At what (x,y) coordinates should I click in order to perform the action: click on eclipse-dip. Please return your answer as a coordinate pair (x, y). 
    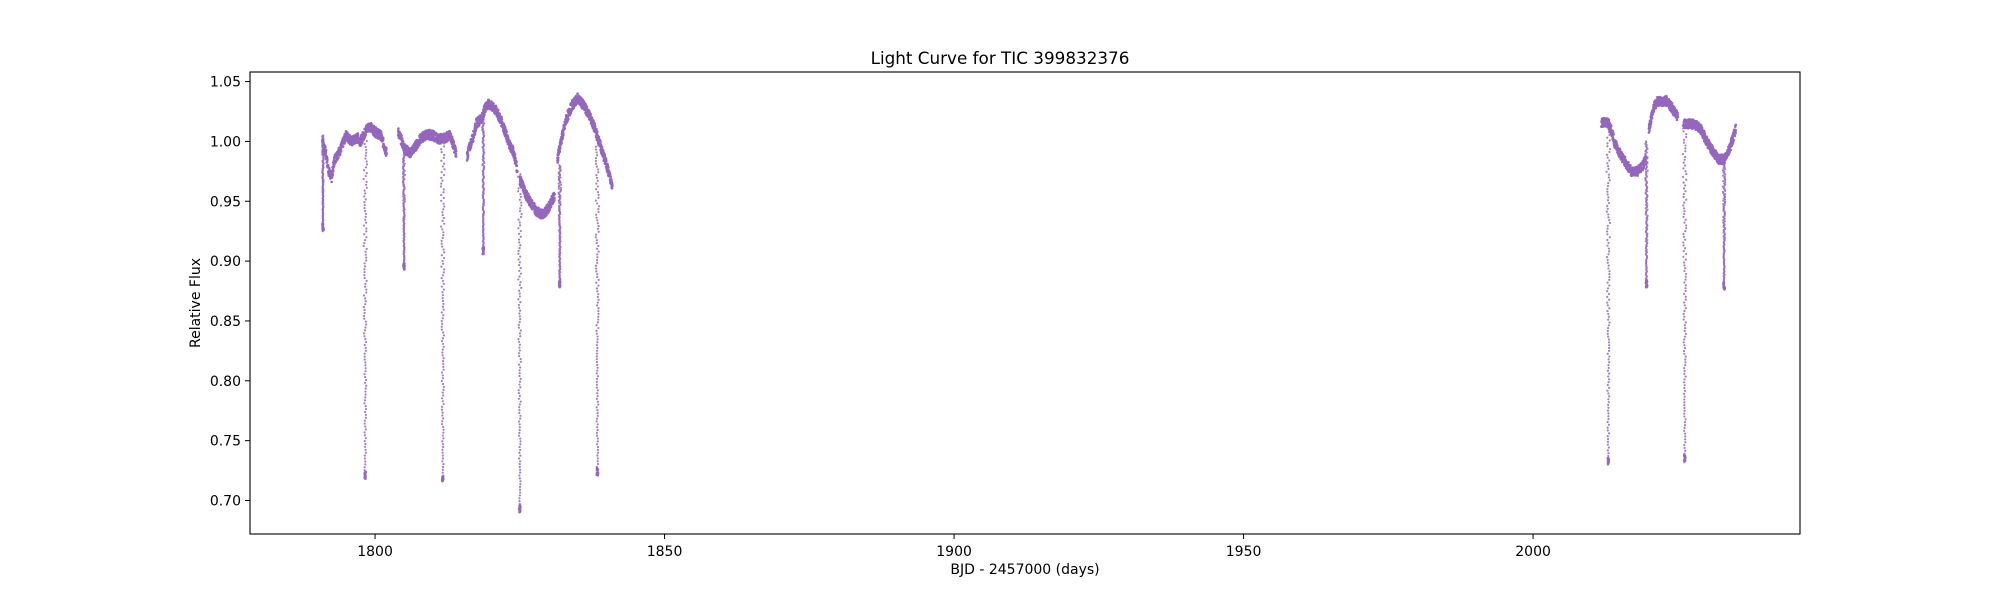
    Looking at the image, I should click on (365, 304).